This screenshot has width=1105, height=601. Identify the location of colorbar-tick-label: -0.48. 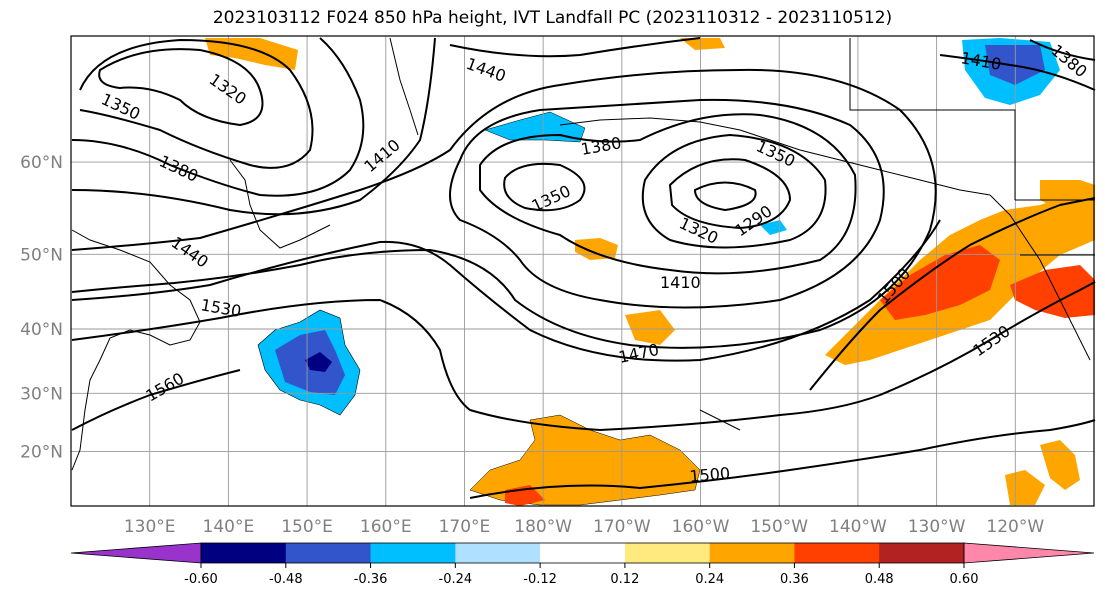
(286, 579).